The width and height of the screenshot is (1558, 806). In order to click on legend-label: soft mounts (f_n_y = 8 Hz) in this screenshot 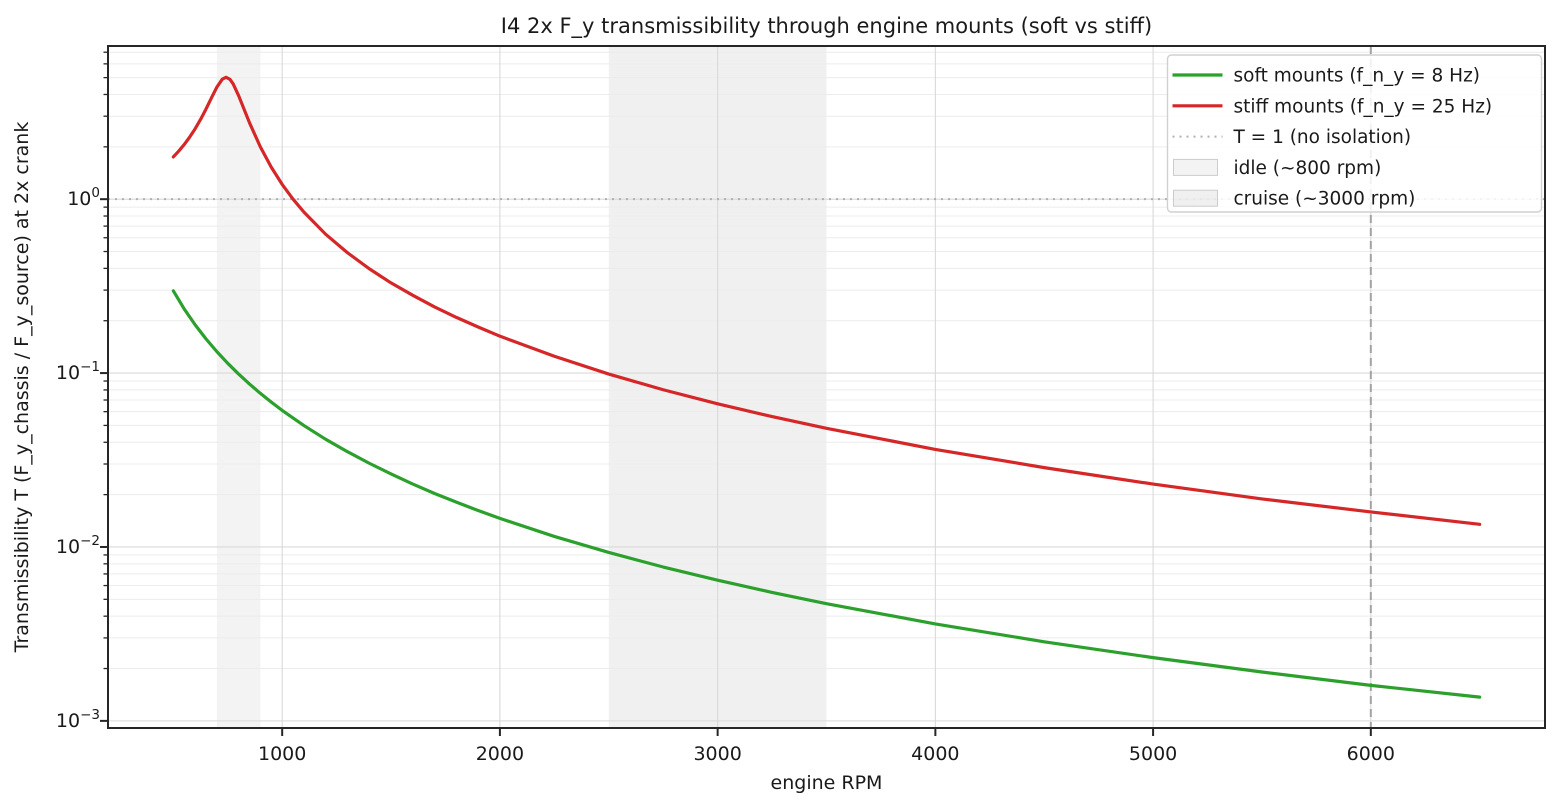, I will do `click(1357, 76)`.